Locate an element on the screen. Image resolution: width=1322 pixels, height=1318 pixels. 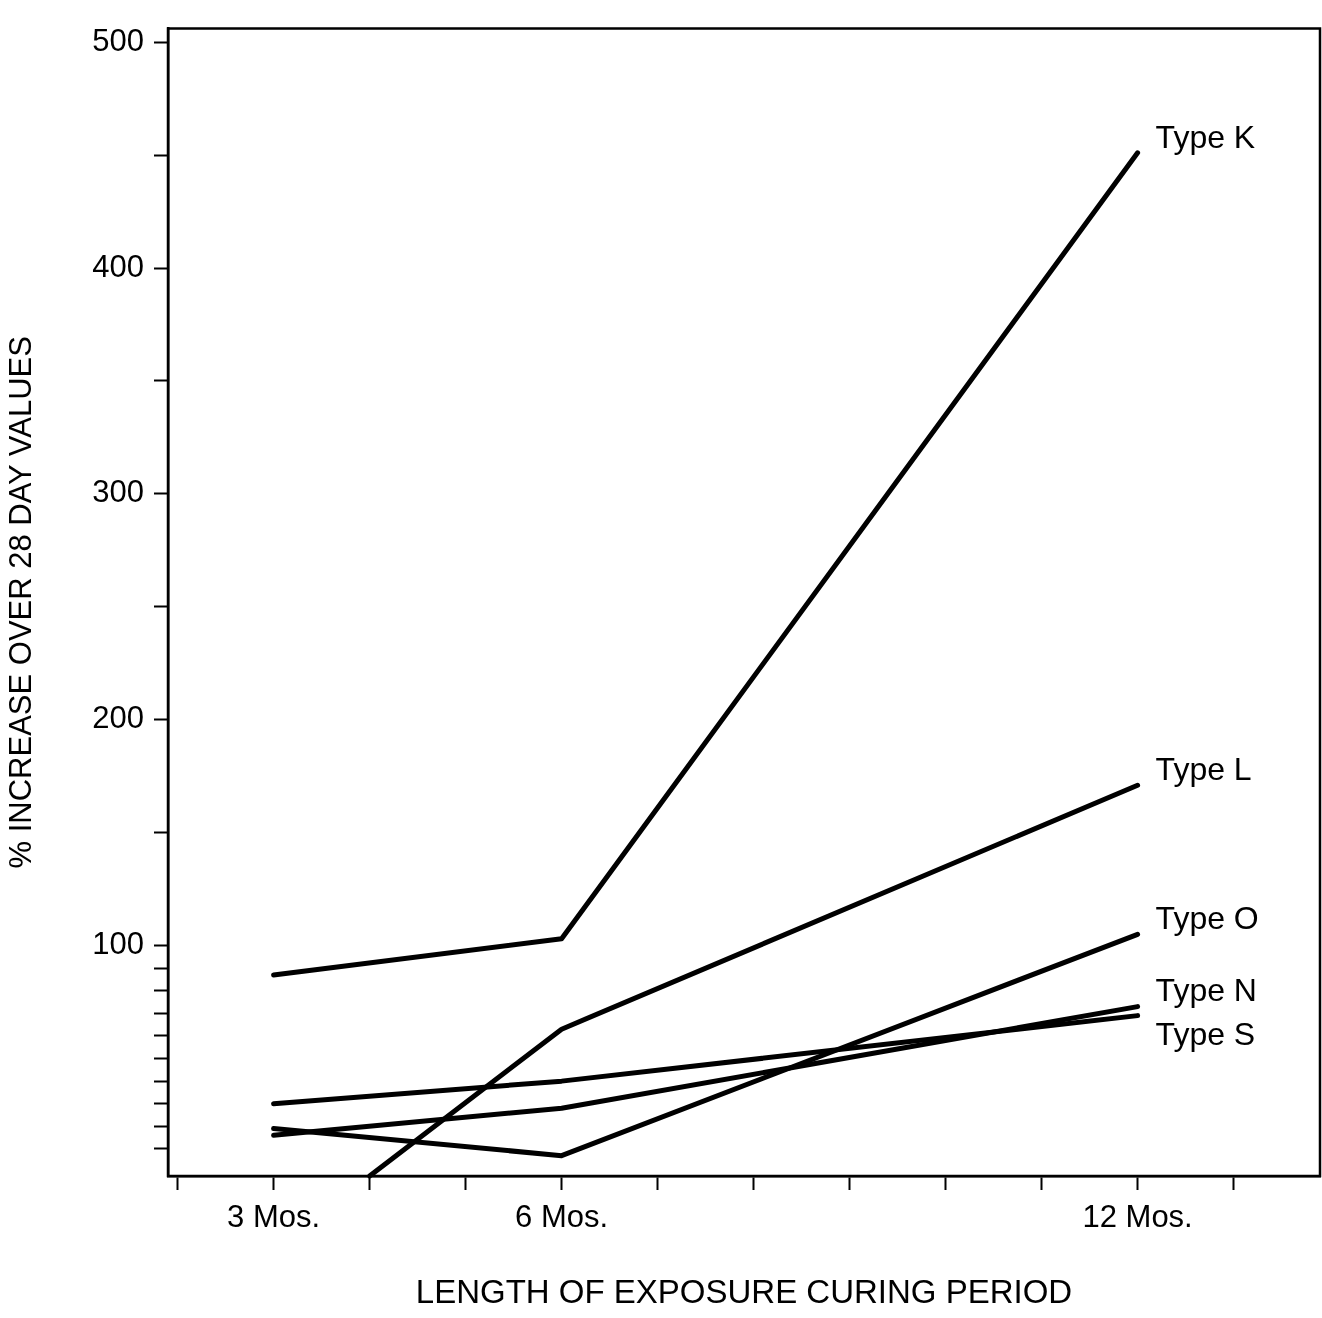
y-tick-label: 100 is located at coordinates (118, 944).